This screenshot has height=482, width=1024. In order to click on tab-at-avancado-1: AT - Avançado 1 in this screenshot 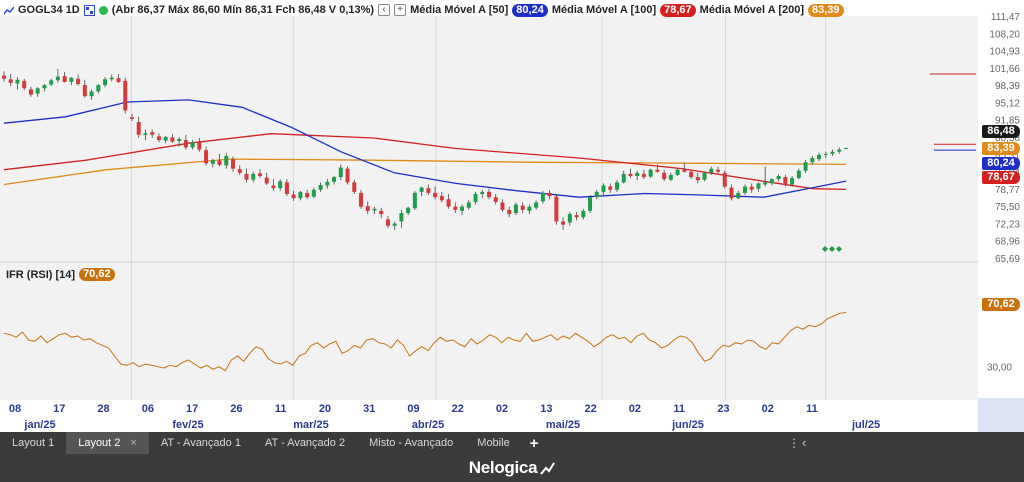, I will do `click(201, 443)`.